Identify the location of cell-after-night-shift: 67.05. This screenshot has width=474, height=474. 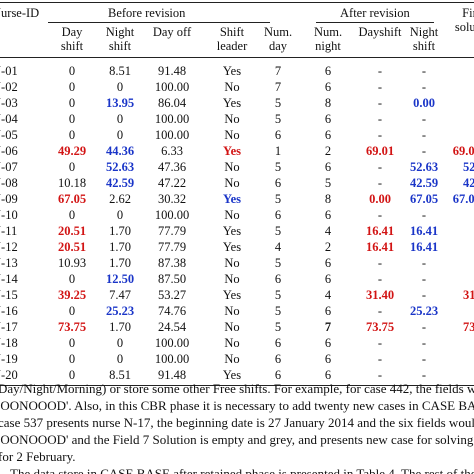
(424, 199).